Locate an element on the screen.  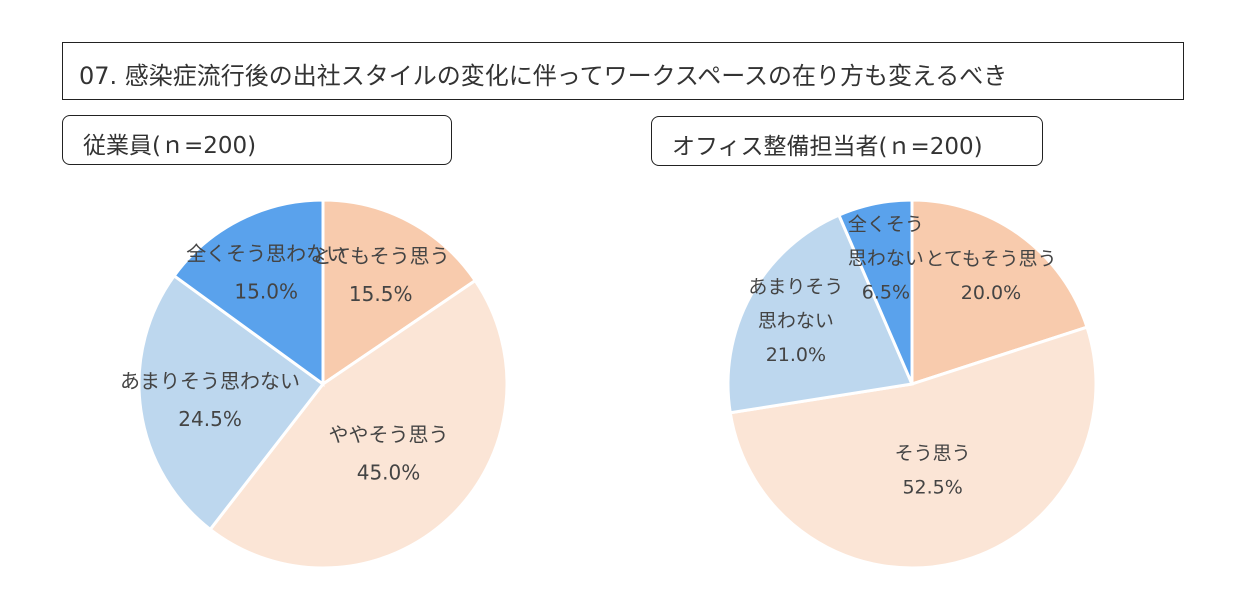
employee-slice-2-label: ややそう思う is located at coordinates (388, 435).